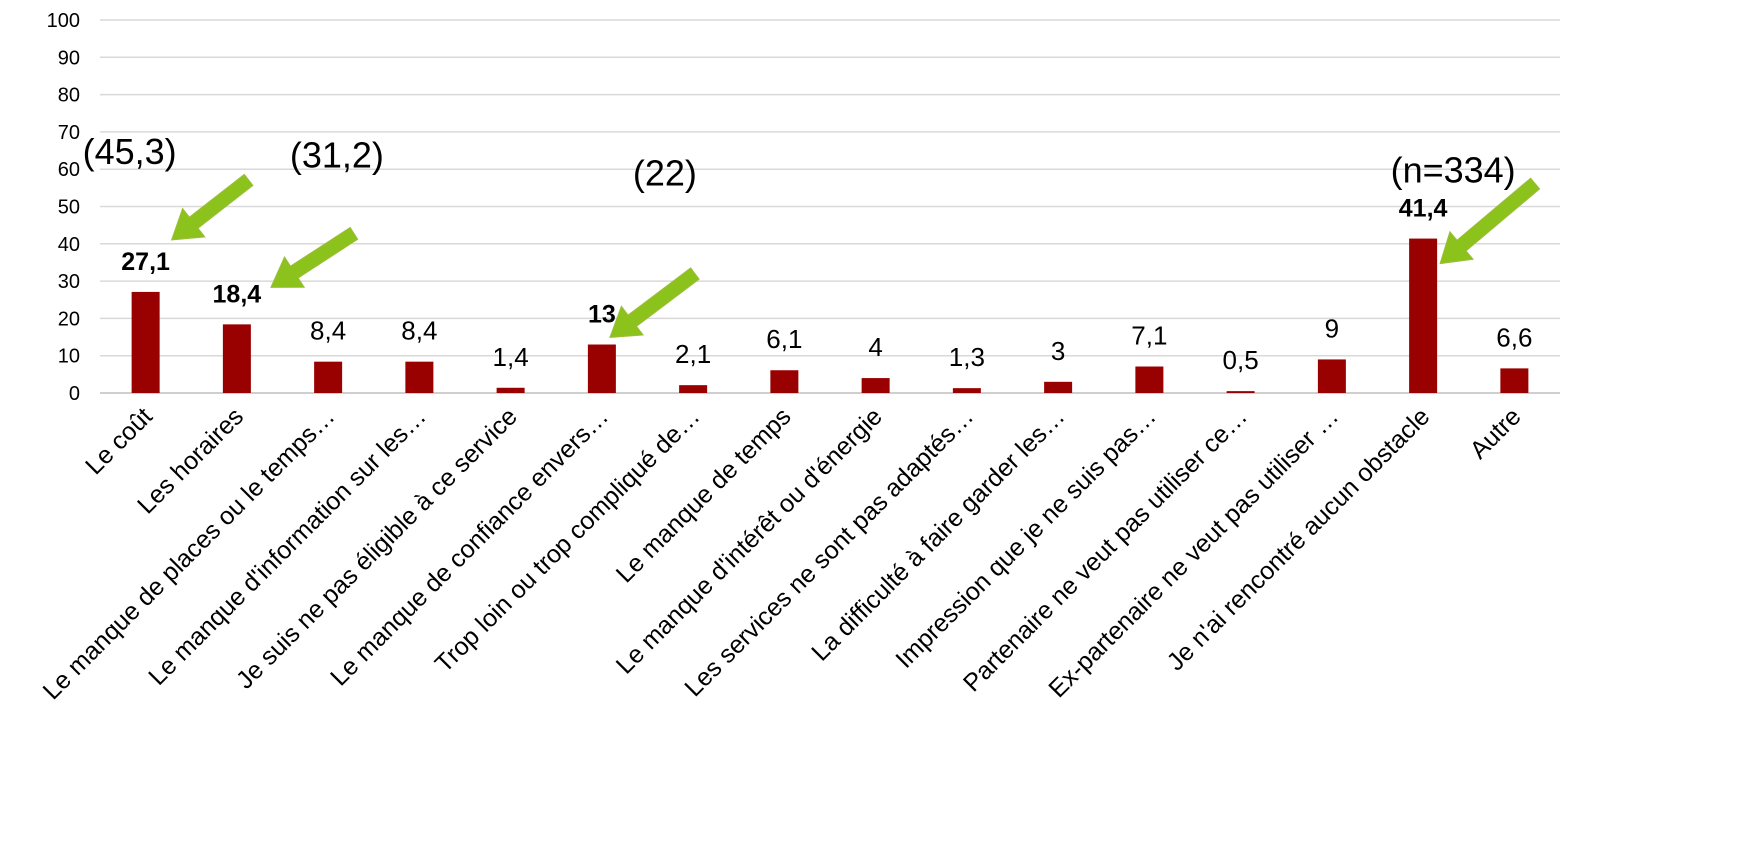 The image size is (1746, 849). What do you see at coordinates (665, 173) in the screenshot?
I see `annotation-label: (22)` at bounding box center [665, 173].